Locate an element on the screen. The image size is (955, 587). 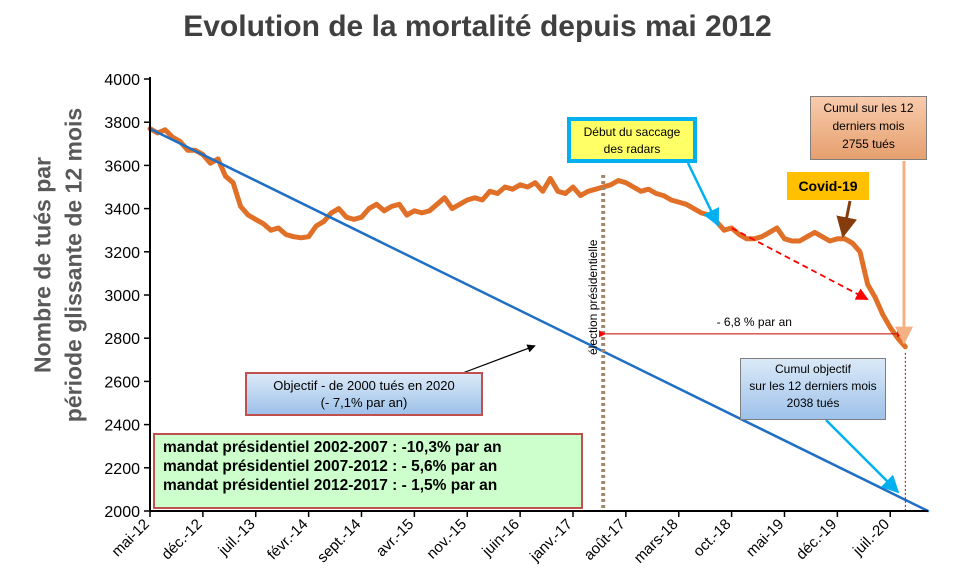
objectif-arrow is located at coordinates (497, 359).